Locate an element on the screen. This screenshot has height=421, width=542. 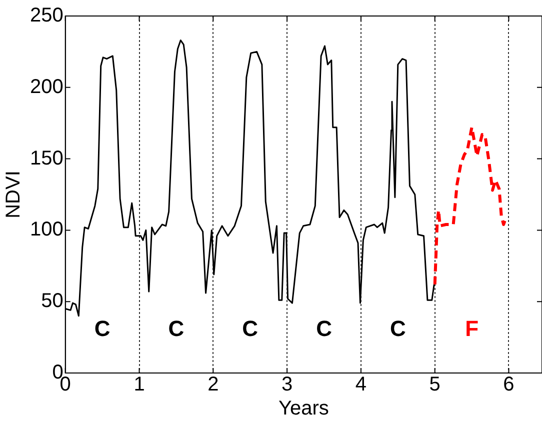
y-tick-label: 200 is located at coordinates (47, 87).